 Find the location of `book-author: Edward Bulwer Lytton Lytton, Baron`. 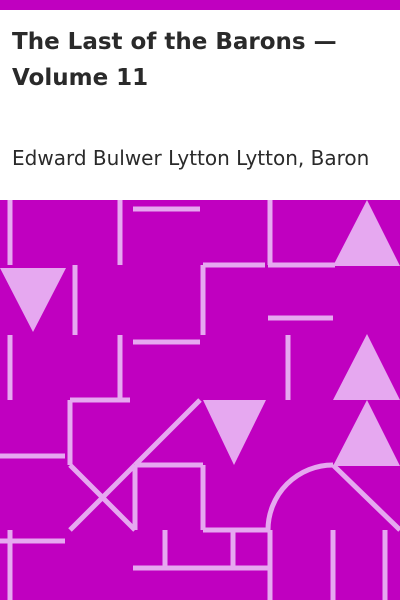

book-author: Edward Bulwer Lytton Lytton, Baron is located at coordinates (191, 158).